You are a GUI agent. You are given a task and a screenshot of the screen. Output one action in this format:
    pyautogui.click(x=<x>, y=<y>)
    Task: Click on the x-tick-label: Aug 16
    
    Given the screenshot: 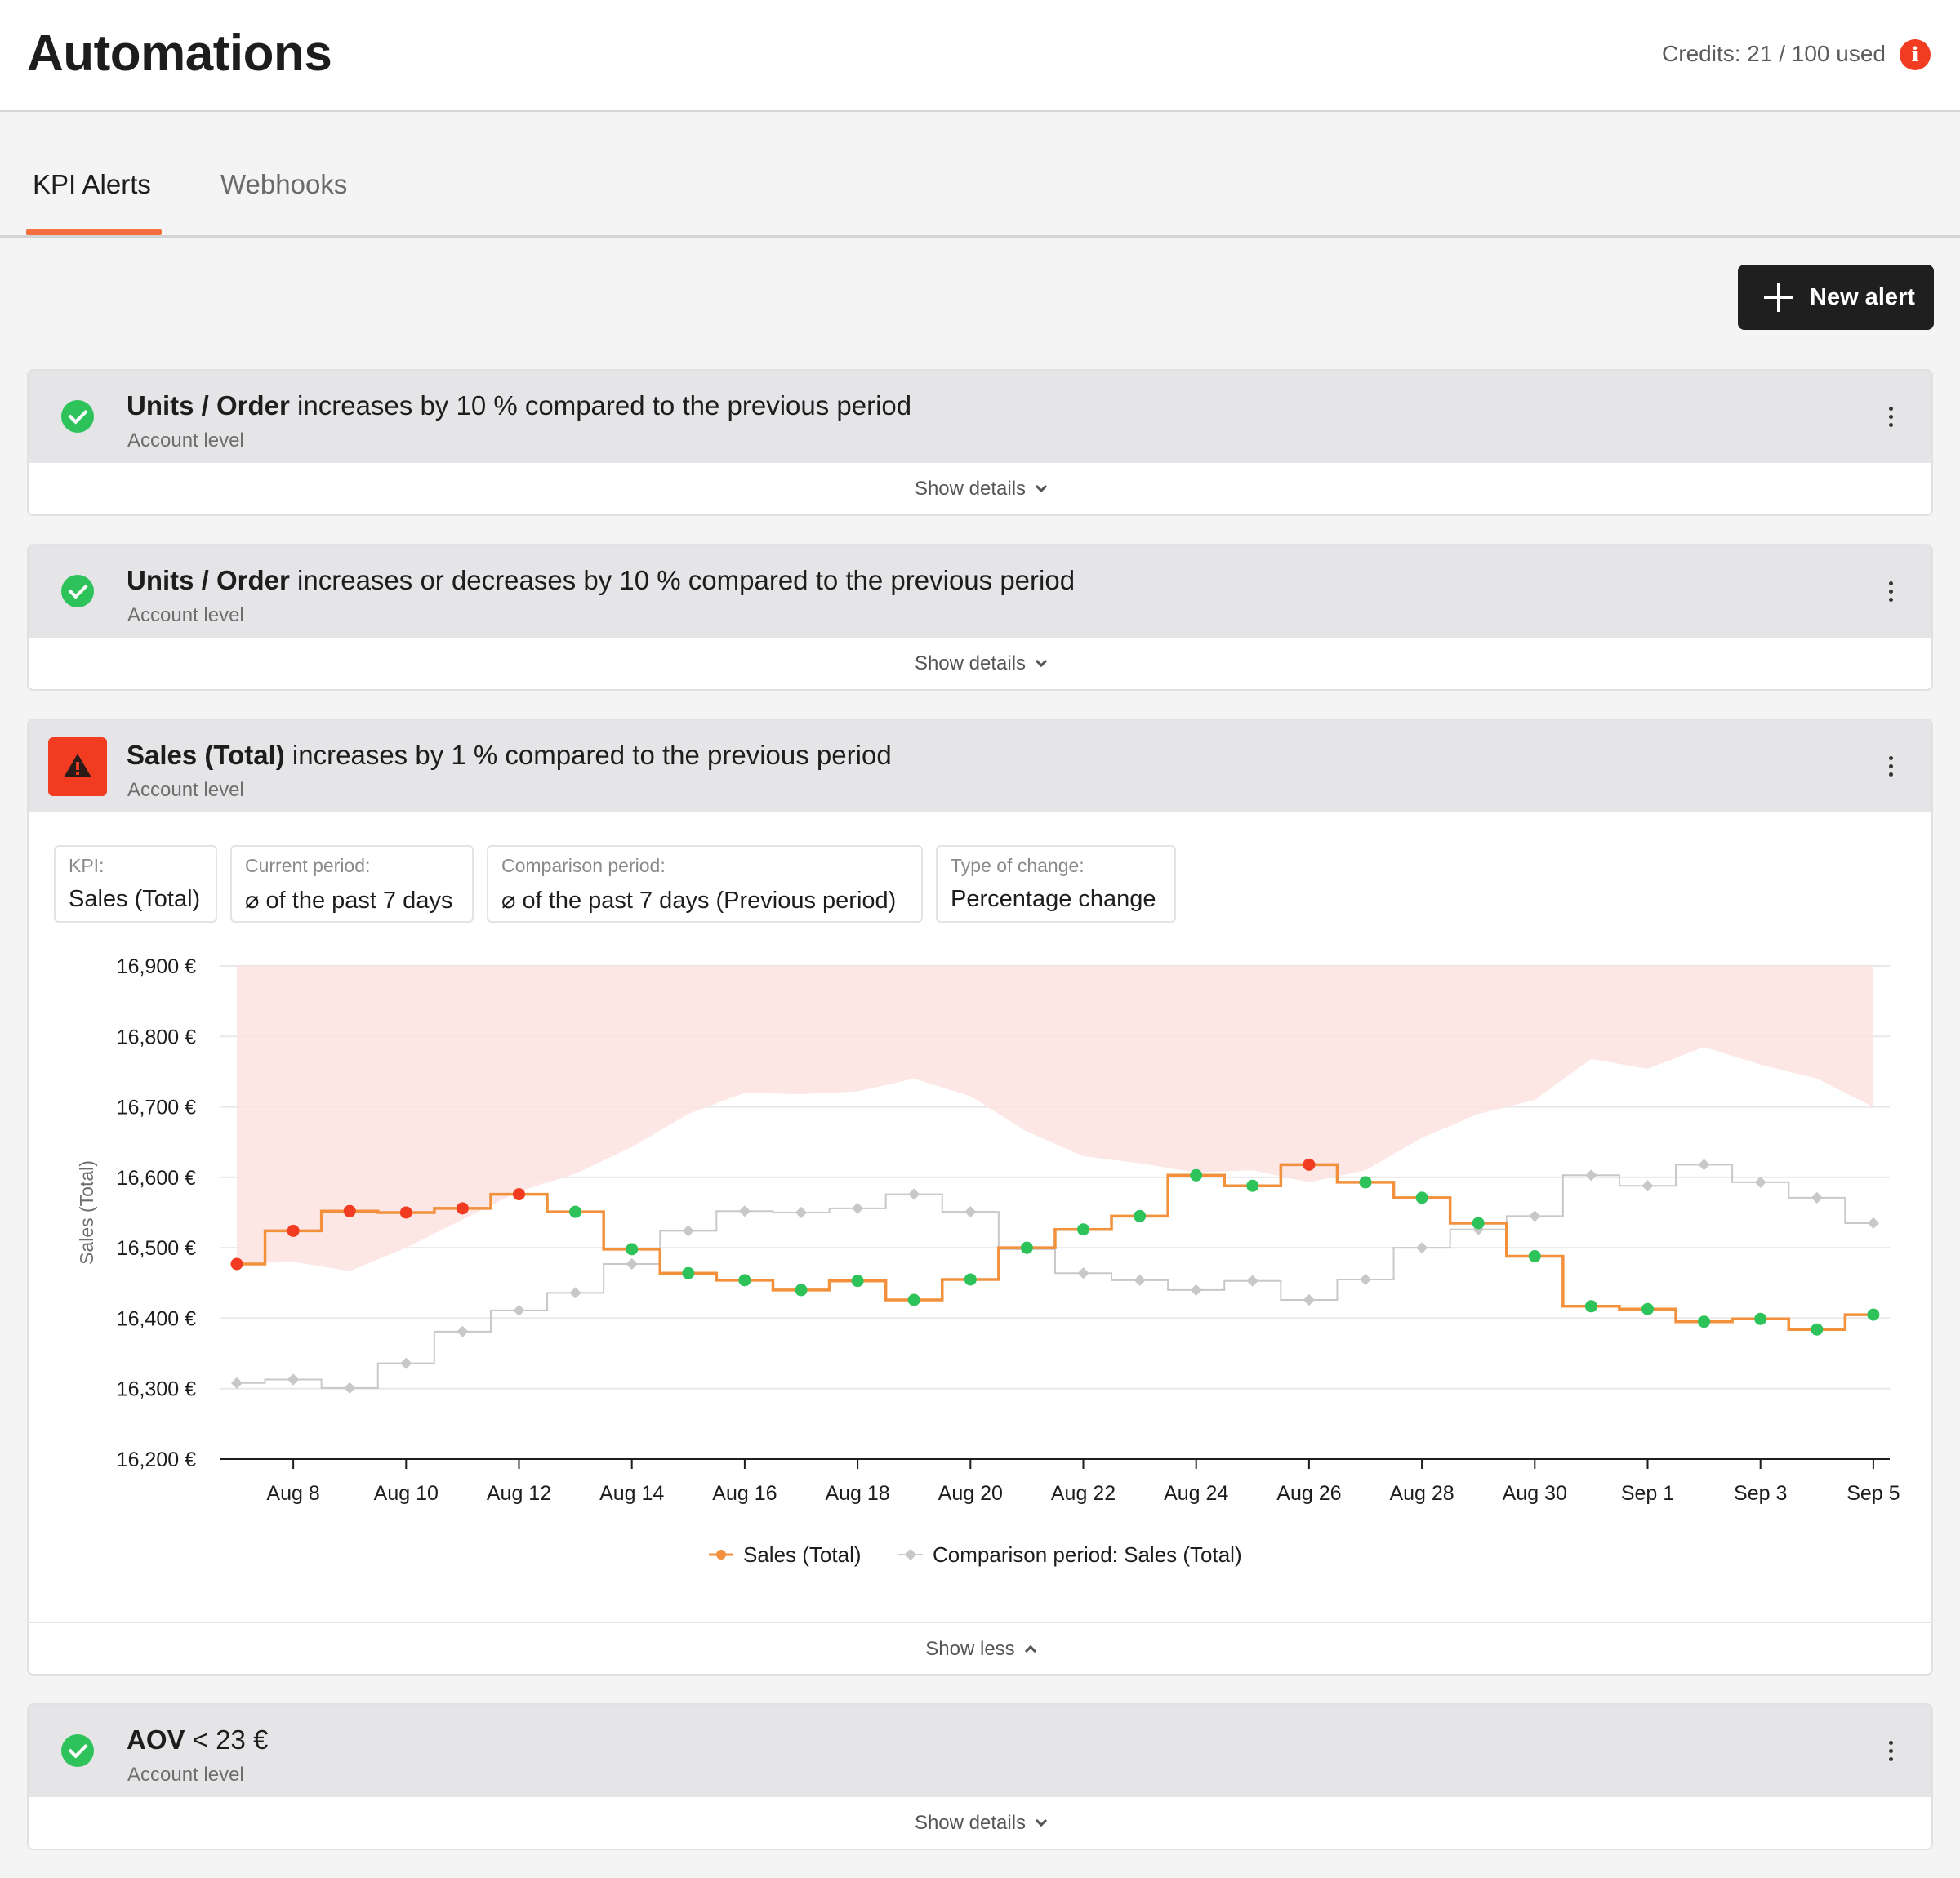 What is the action you would take?
    pyautogui.click(x=744, y=1493)
    